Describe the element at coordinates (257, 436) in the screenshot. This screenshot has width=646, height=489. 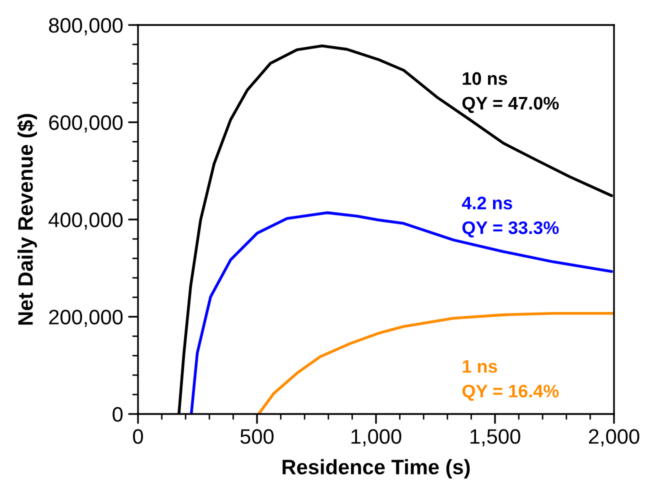
I see `x-tick-label: 500` at that location.